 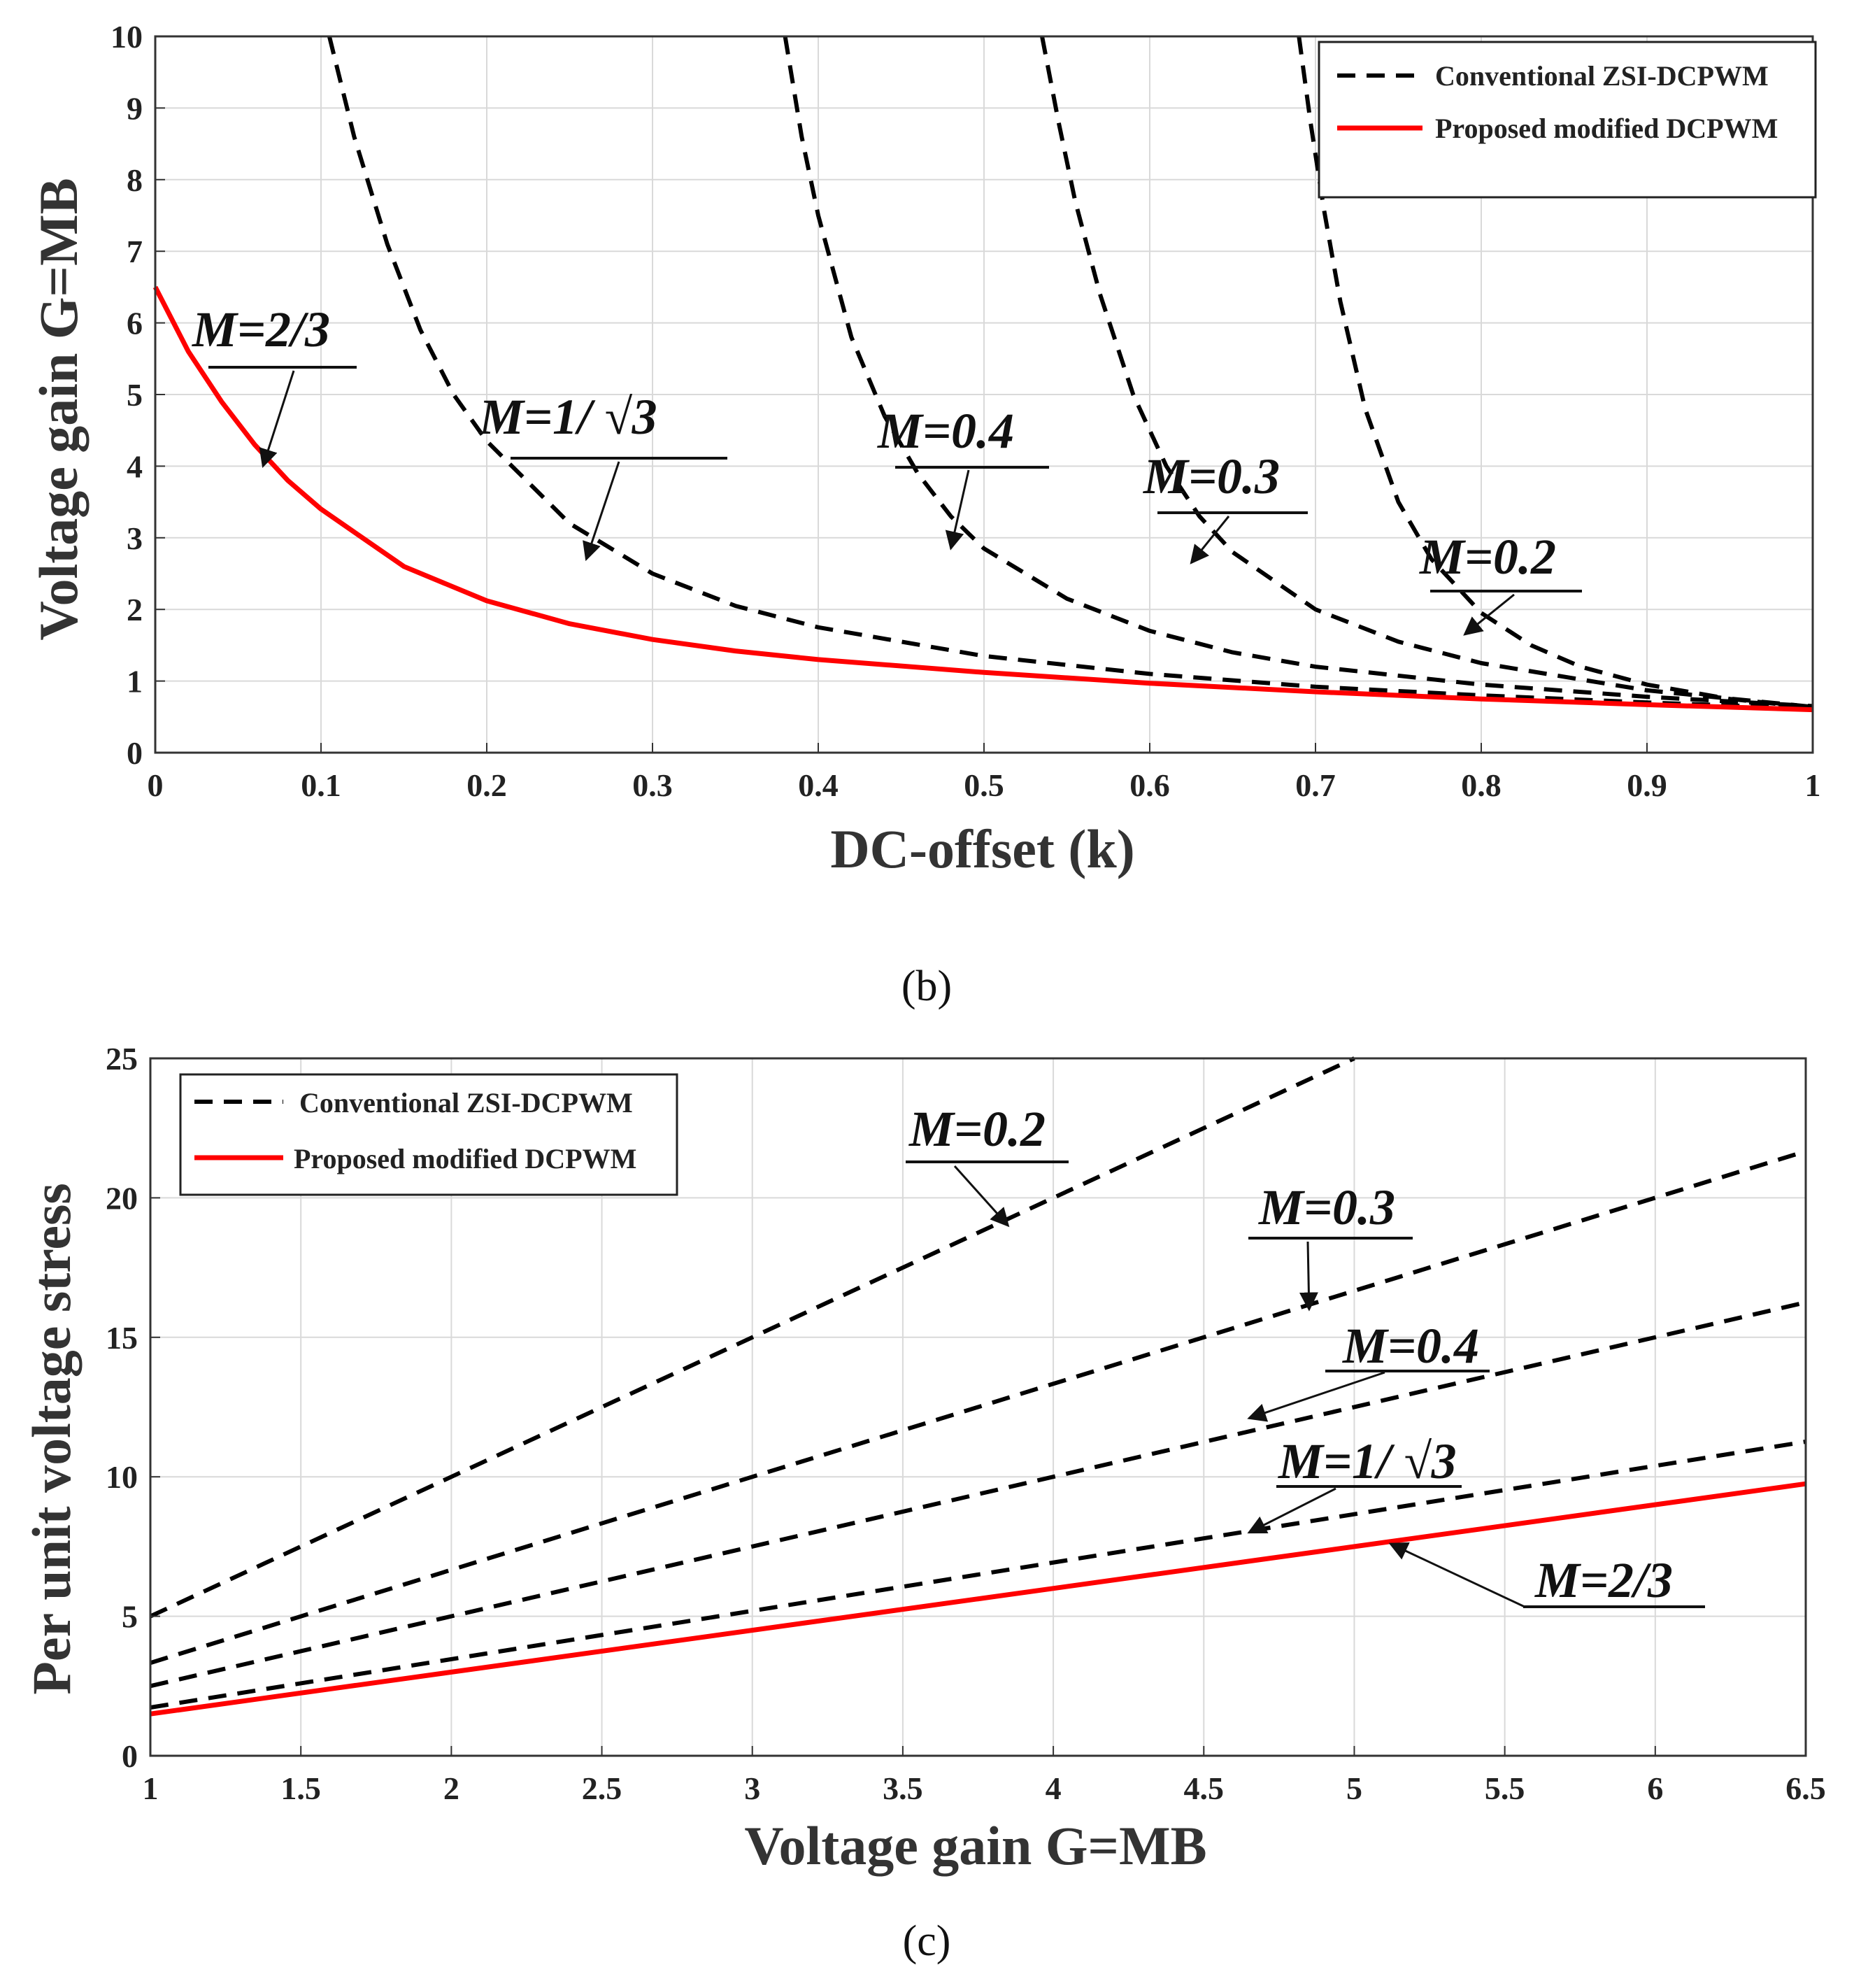 What do you see at coordinates (818, 785) in the screenshot?
I see `panel-b-x-tick-label: 0.4` at bounding box center [818, 785].